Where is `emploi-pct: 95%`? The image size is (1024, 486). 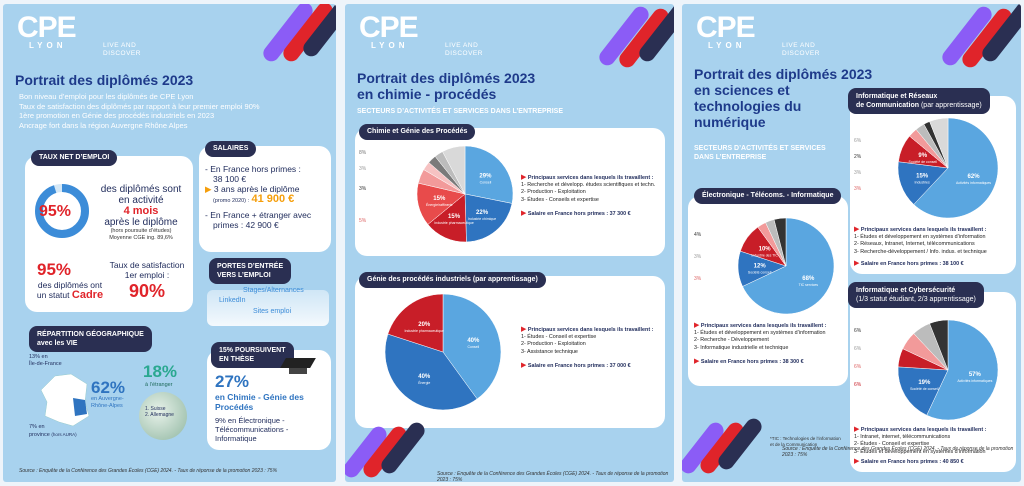 emploi-pct: 95% is located at coordinates (55, 211).